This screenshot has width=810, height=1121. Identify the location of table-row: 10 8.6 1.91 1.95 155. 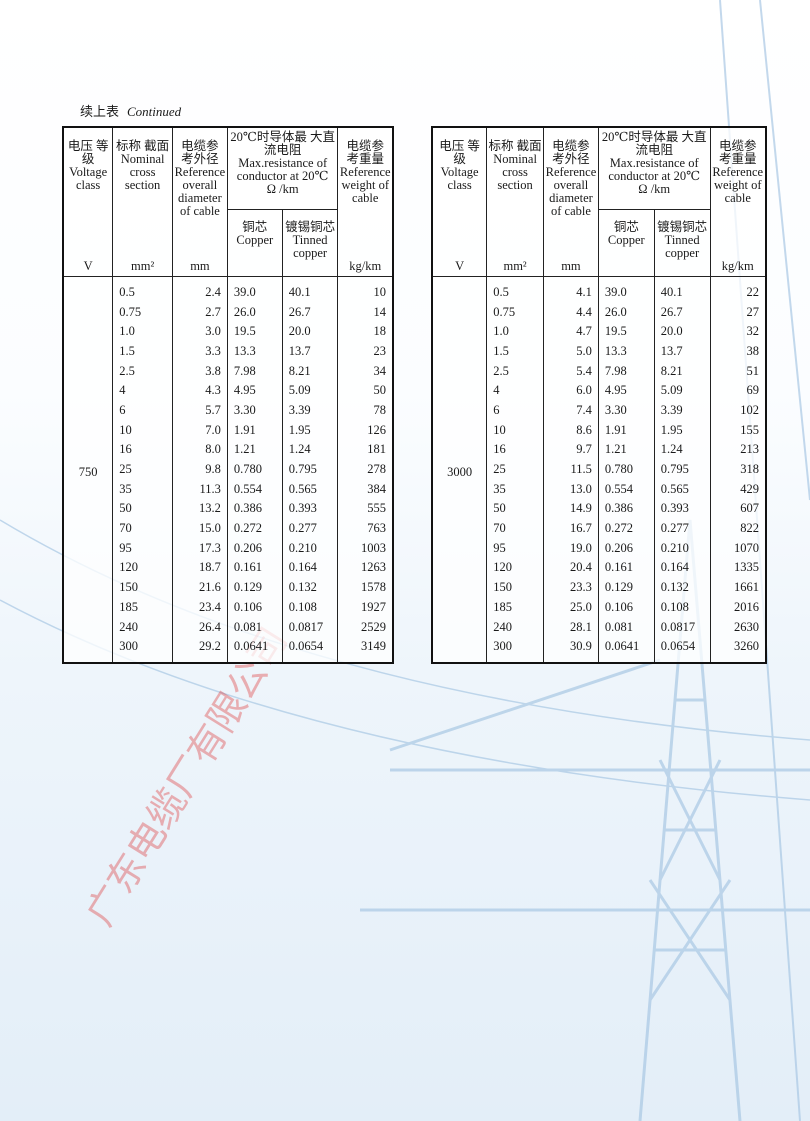
(599, 430).